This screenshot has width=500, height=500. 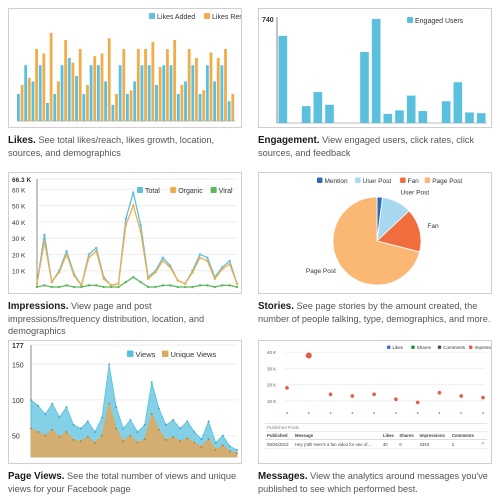 What do you see at coordinates (271, 385) in the screenshot?
I see `y-tick-label-2: 20 K` at bounding box center [271, 385].